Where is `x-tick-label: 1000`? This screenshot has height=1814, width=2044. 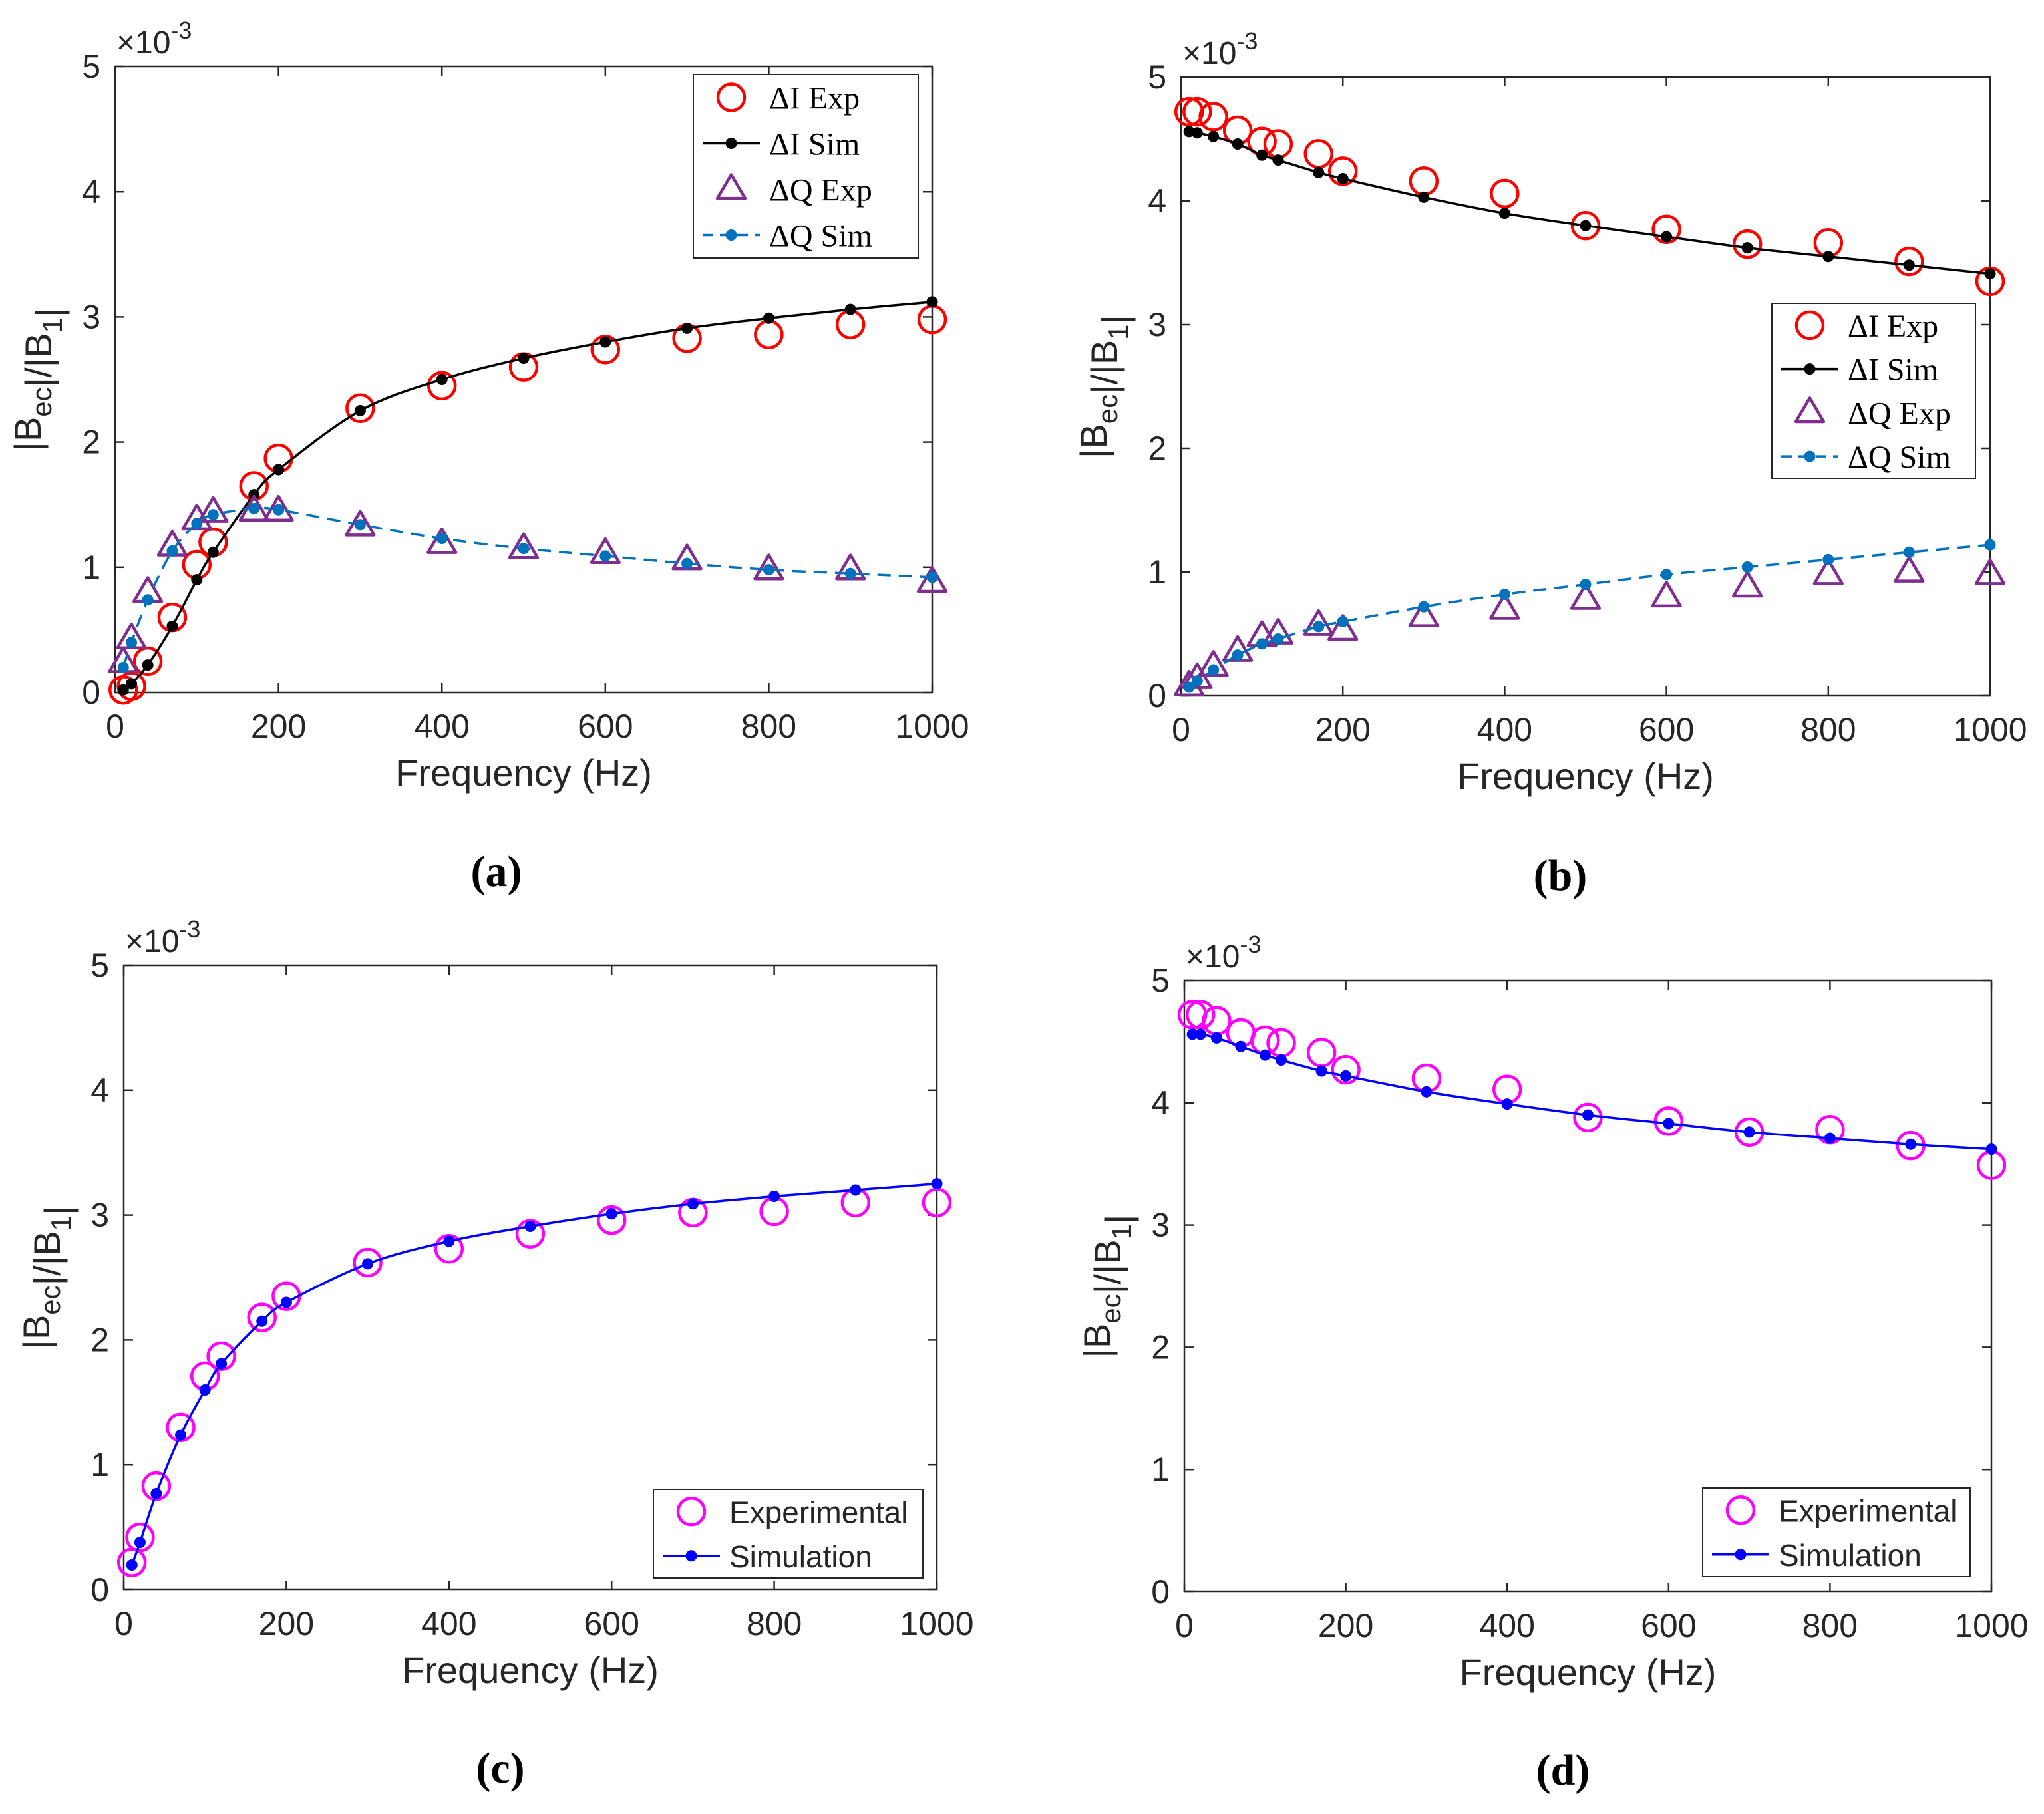 x-tick-label: 1000 is located at coordinates (937, 1623).